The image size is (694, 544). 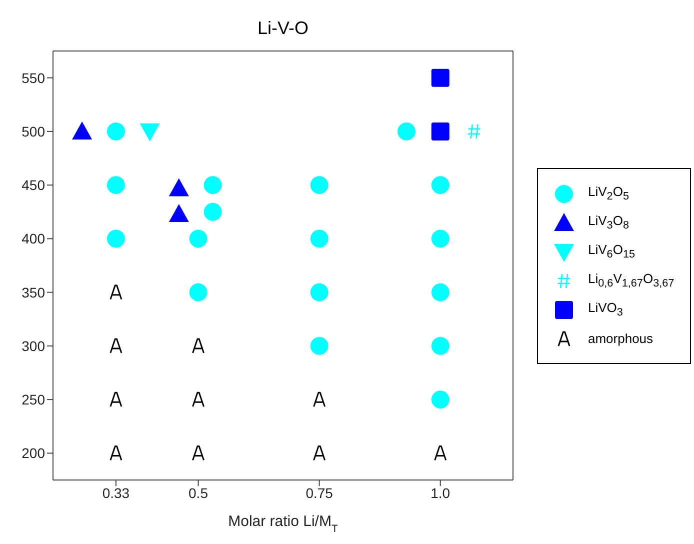 What do you see at coordinates (631, 280) in the screenshot?
I see `legend-label: Li$_{0,6}$V$_{1,67}$O$_{3,67}$` at bounding box center [631, 280].